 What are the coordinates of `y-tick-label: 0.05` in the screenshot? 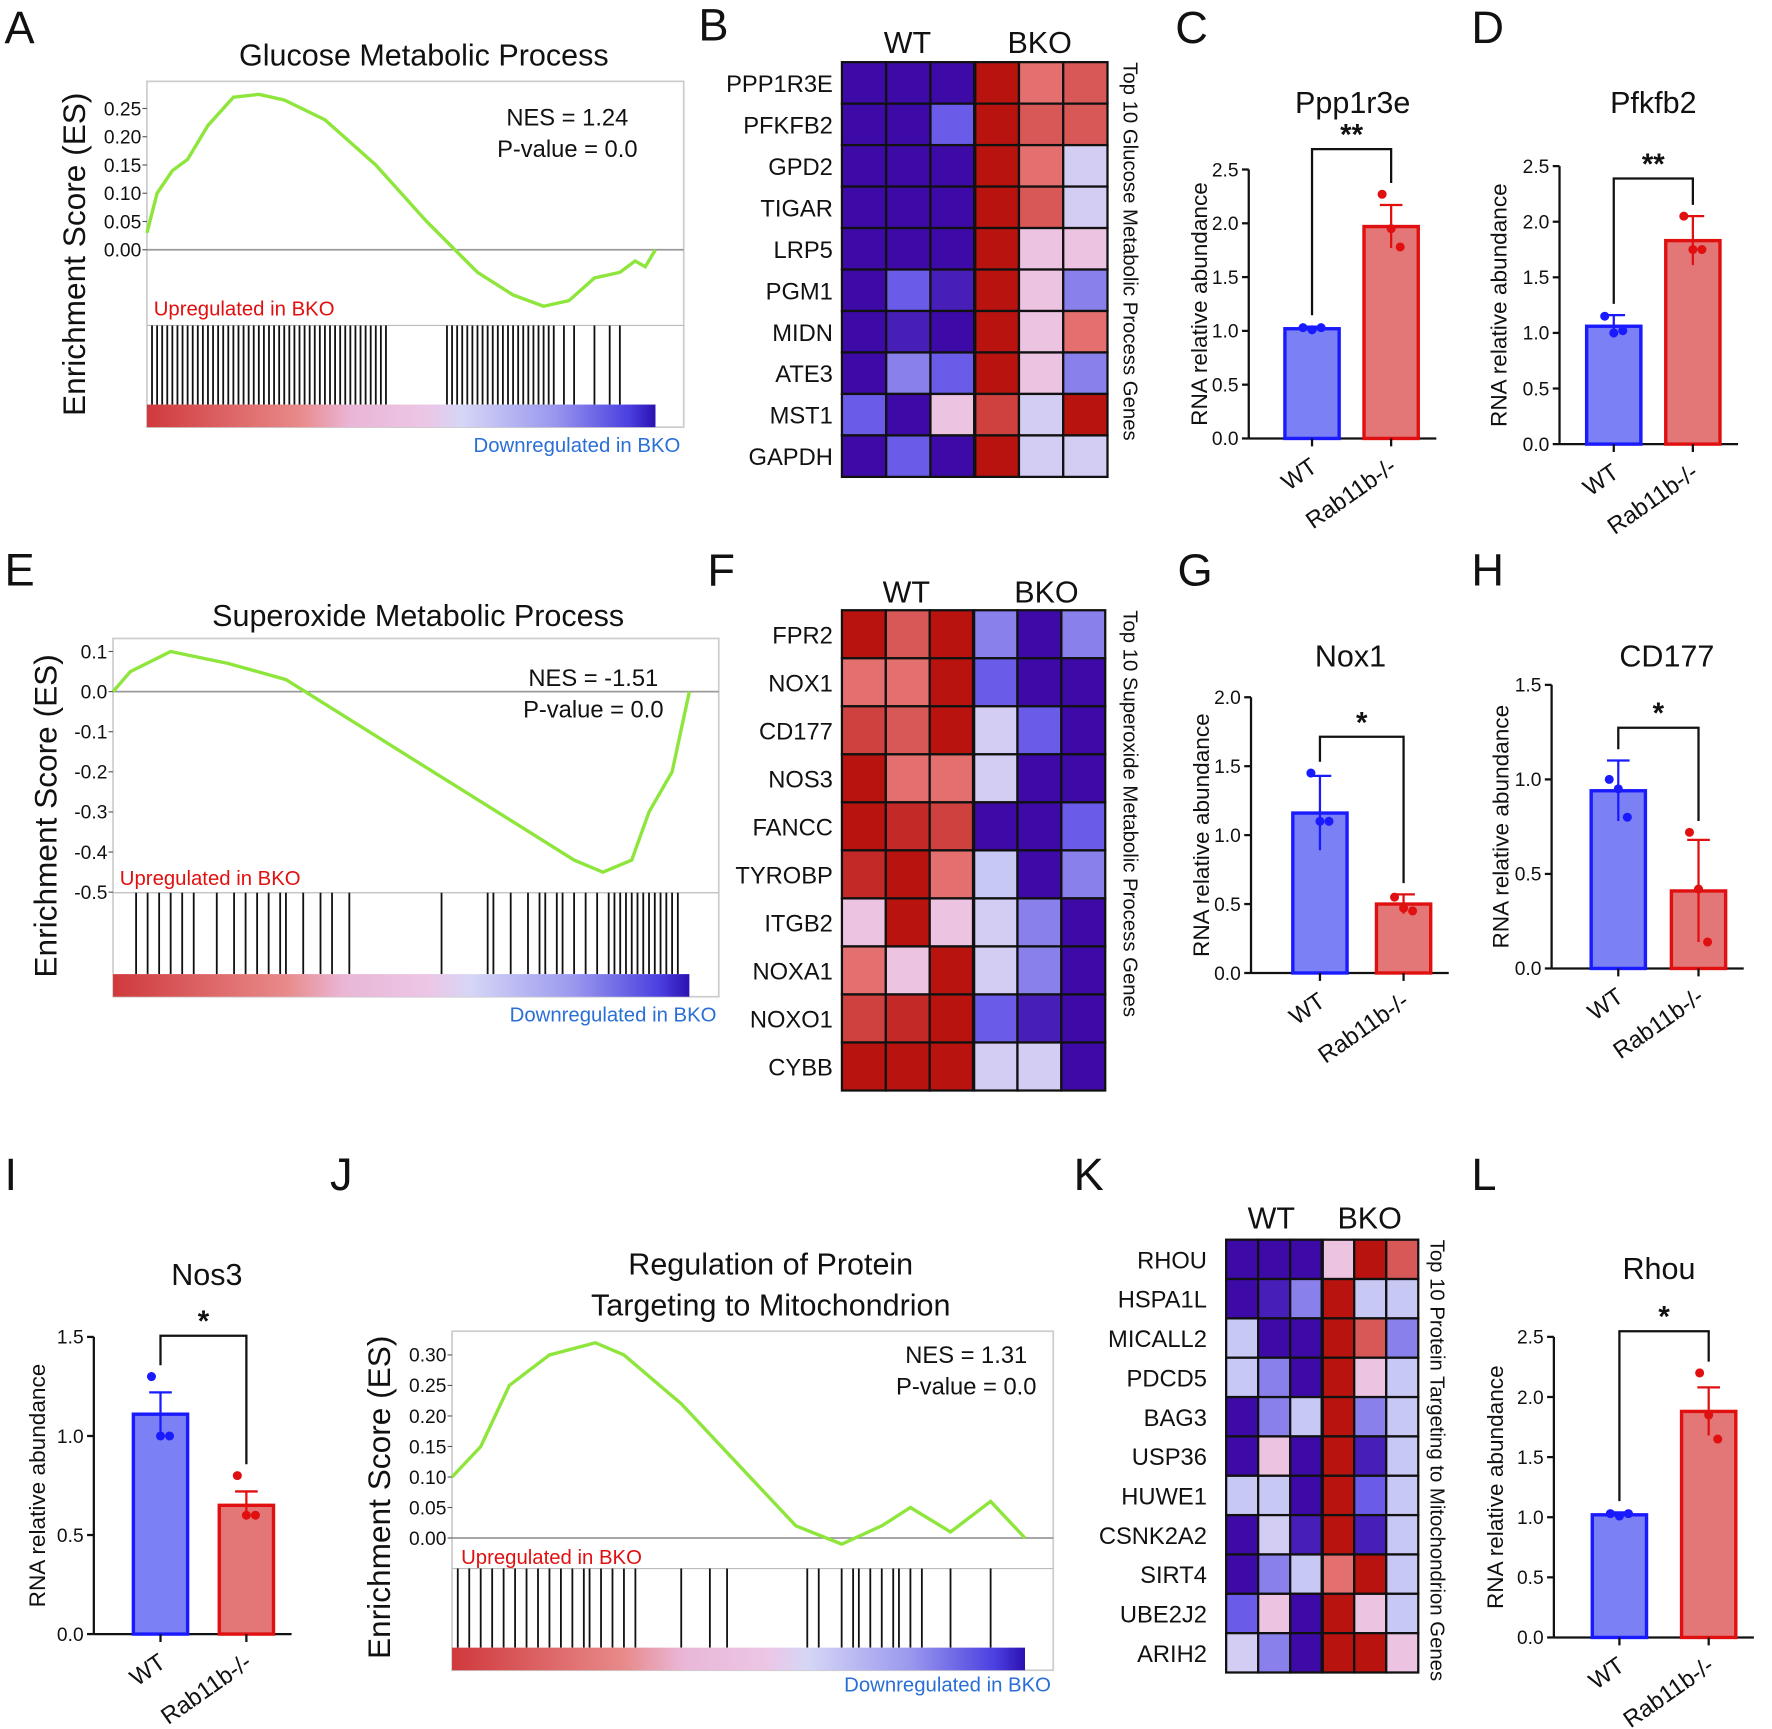 It's located at (122, 222).